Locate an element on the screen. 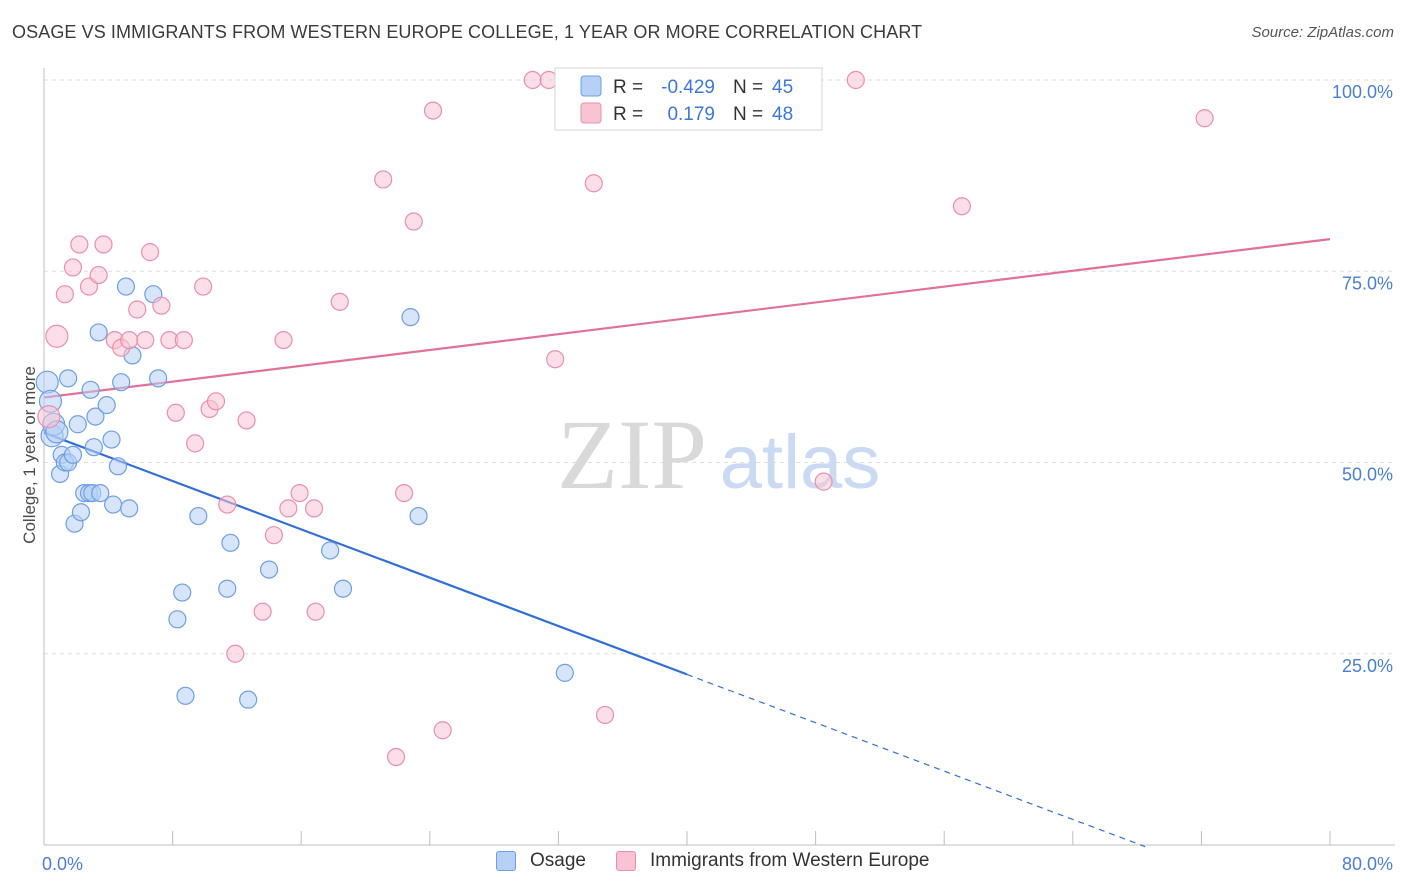 This screenshot has height=892, width=1406. bottom-legend-immigrants: Immigrants from Western Europe is located at coordinates (772, 861).